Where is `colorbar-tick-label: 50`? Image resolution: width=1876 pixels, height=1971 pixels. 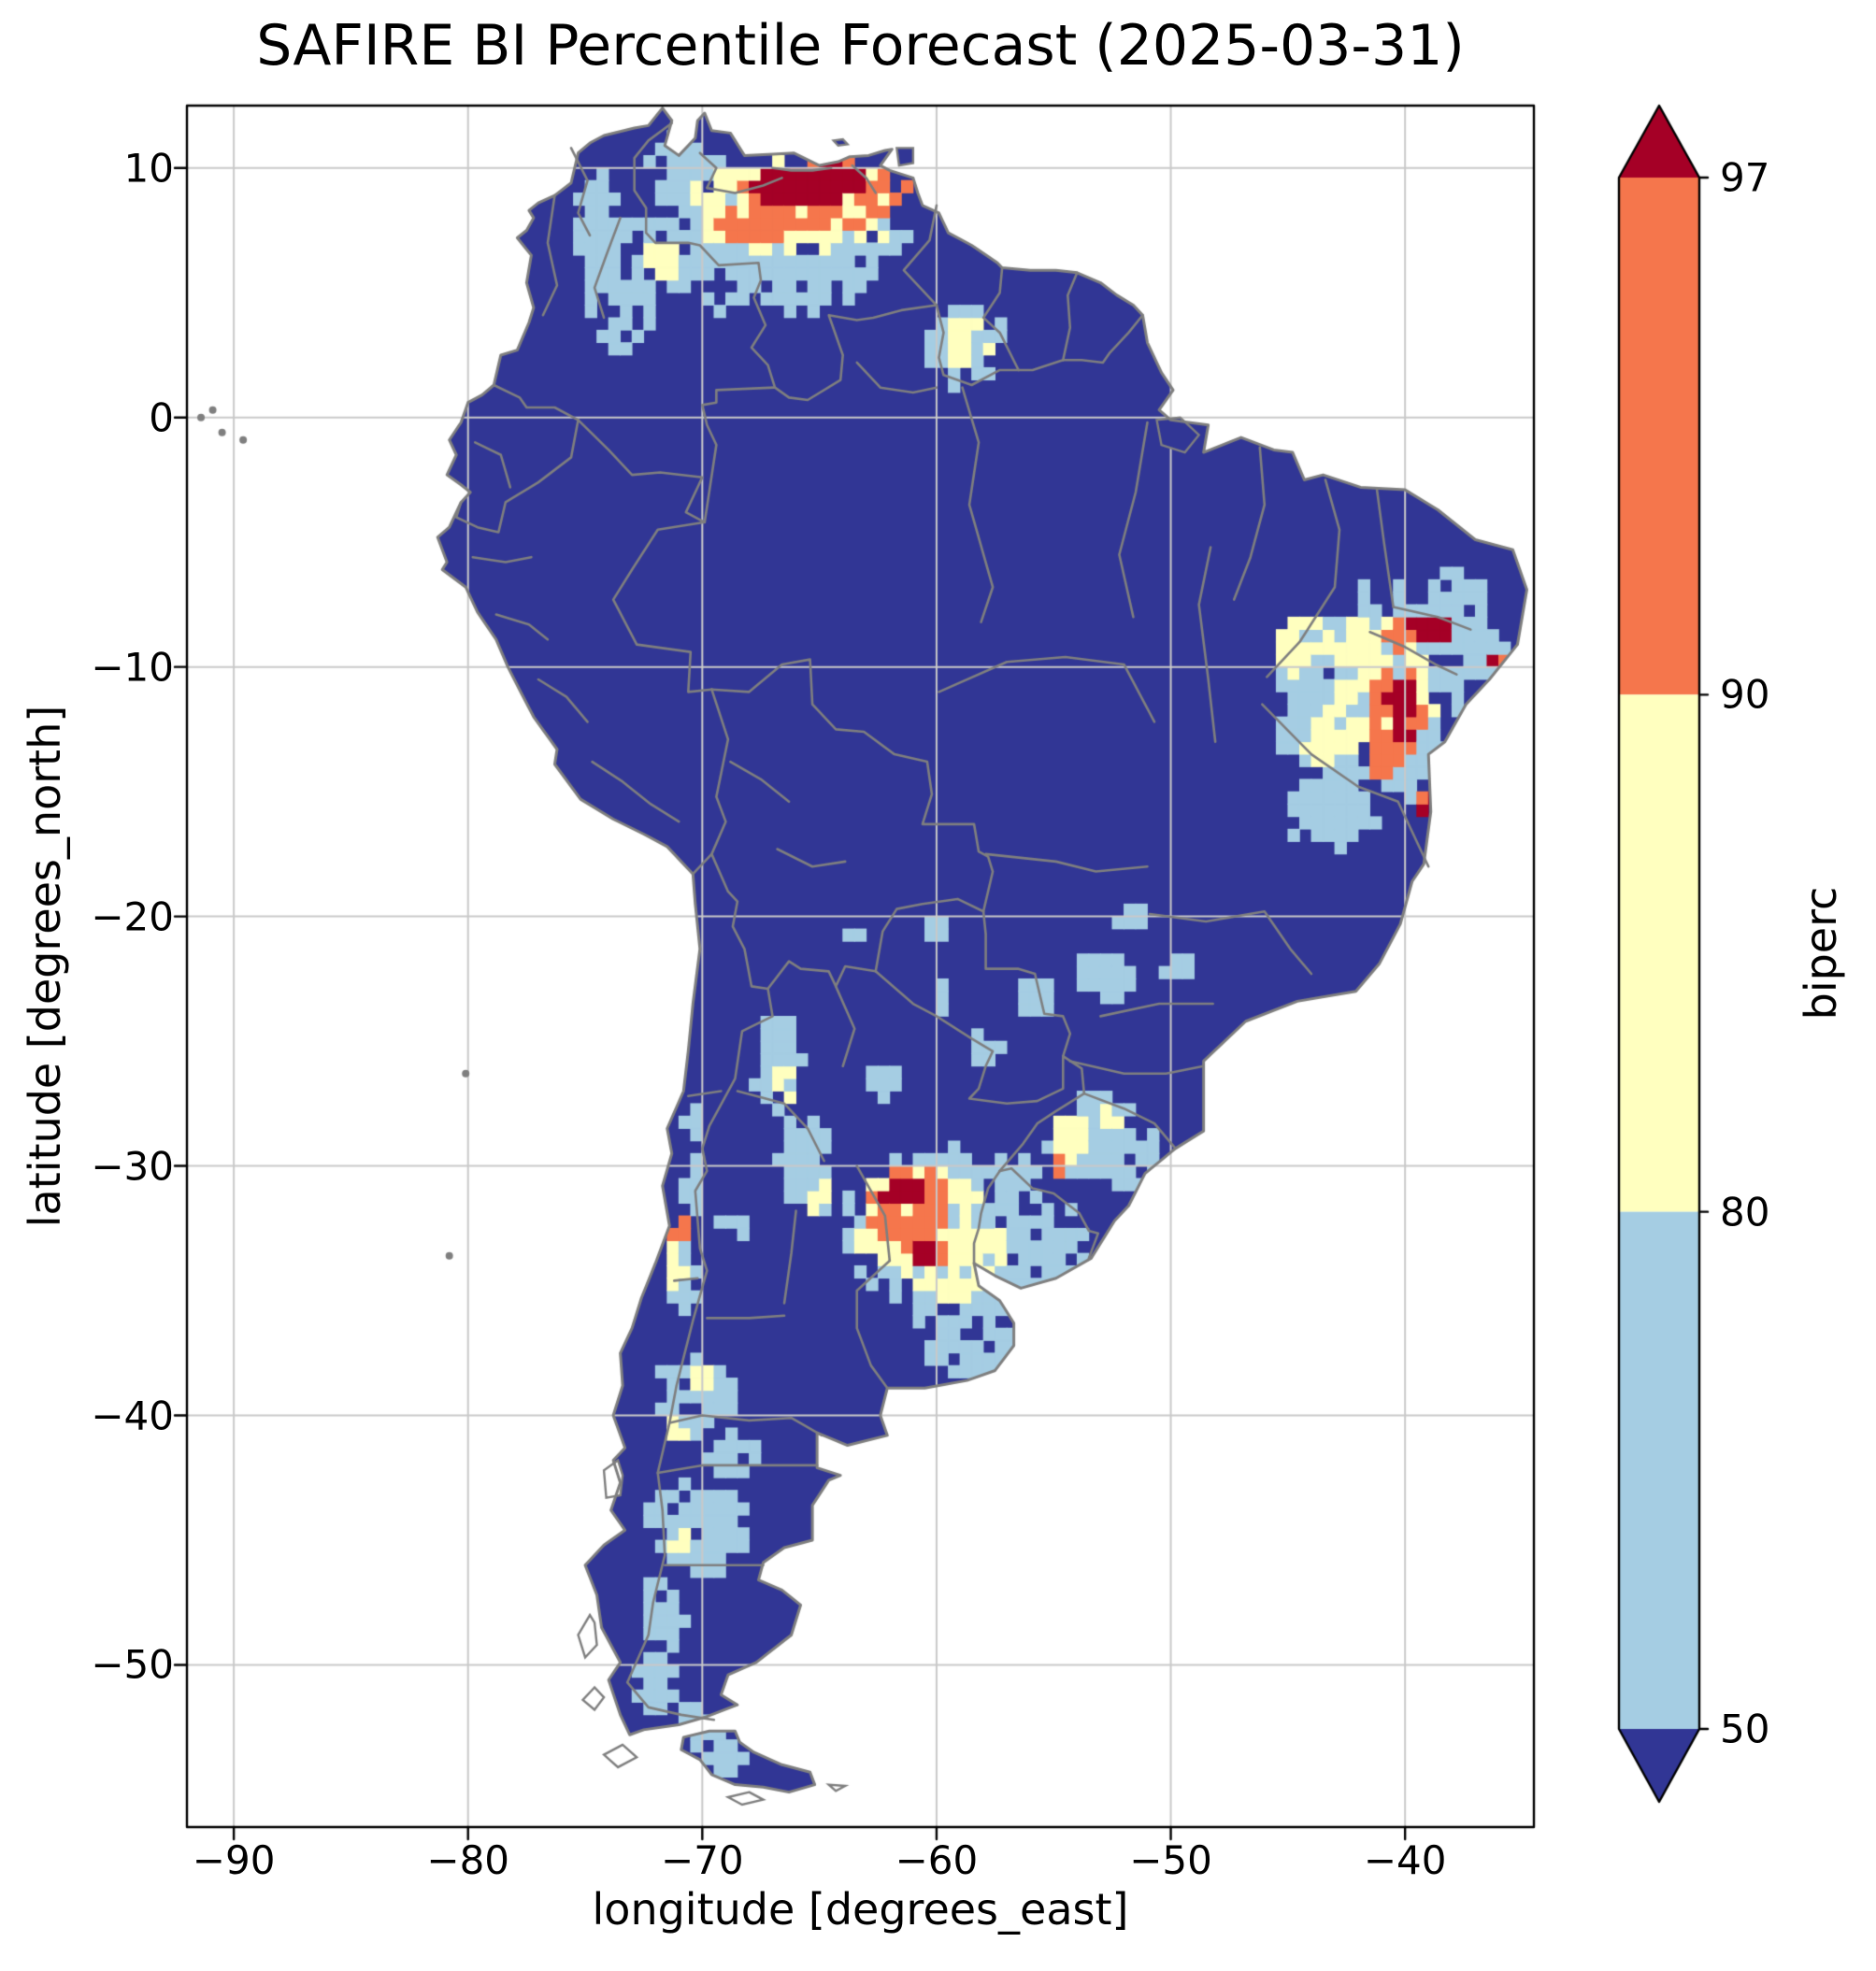 colorbar-tick-label: 50 is located at coordinates (1745, 1729).